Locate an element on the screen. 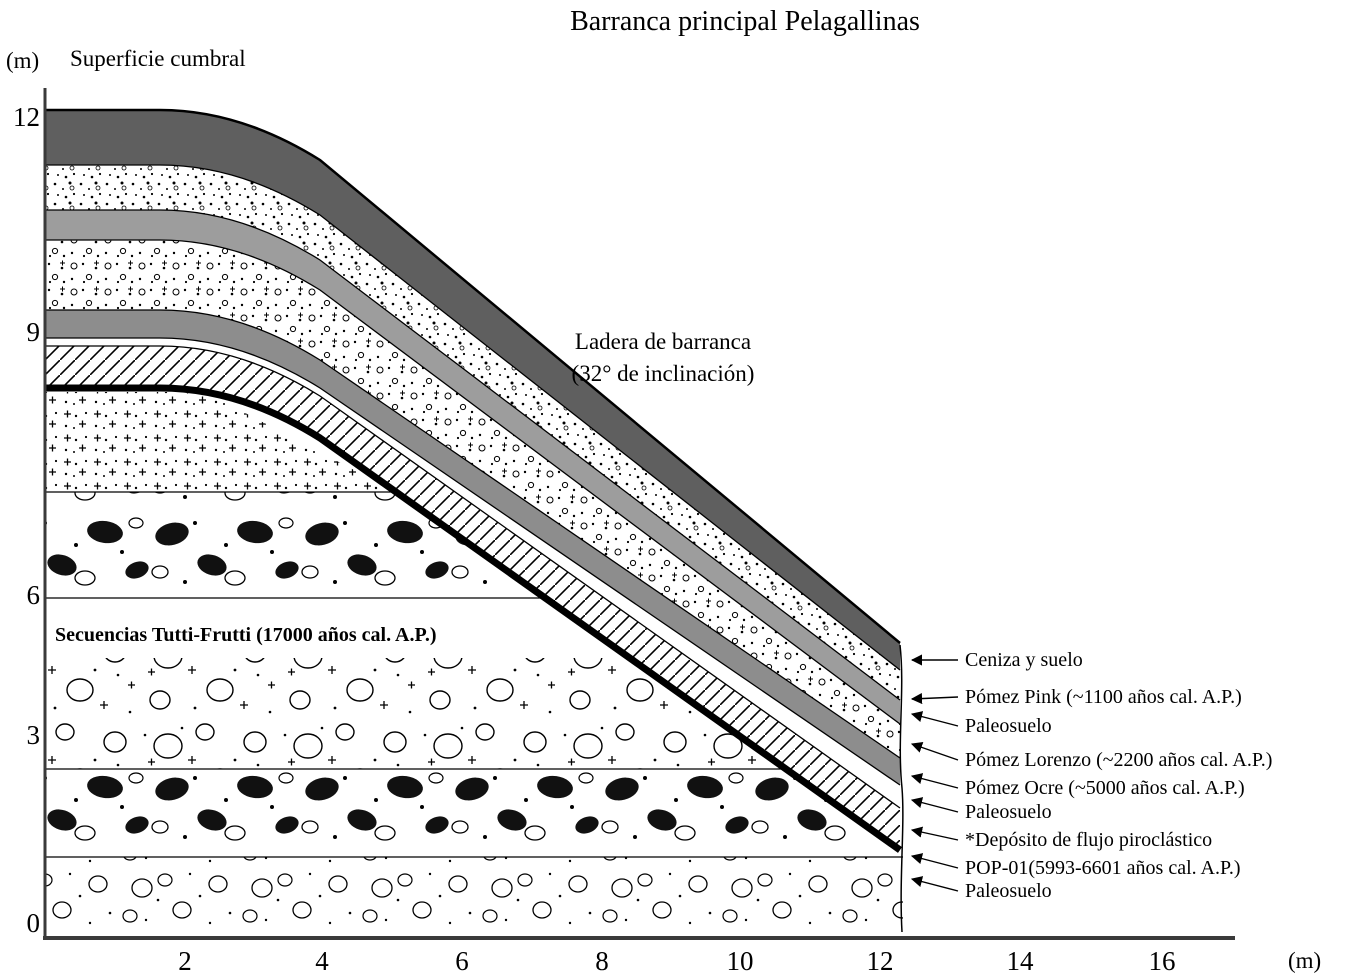 The height and width of the screenshot is (977, 1354). x-tick-8: 8 is located at coordinates (602, 961).